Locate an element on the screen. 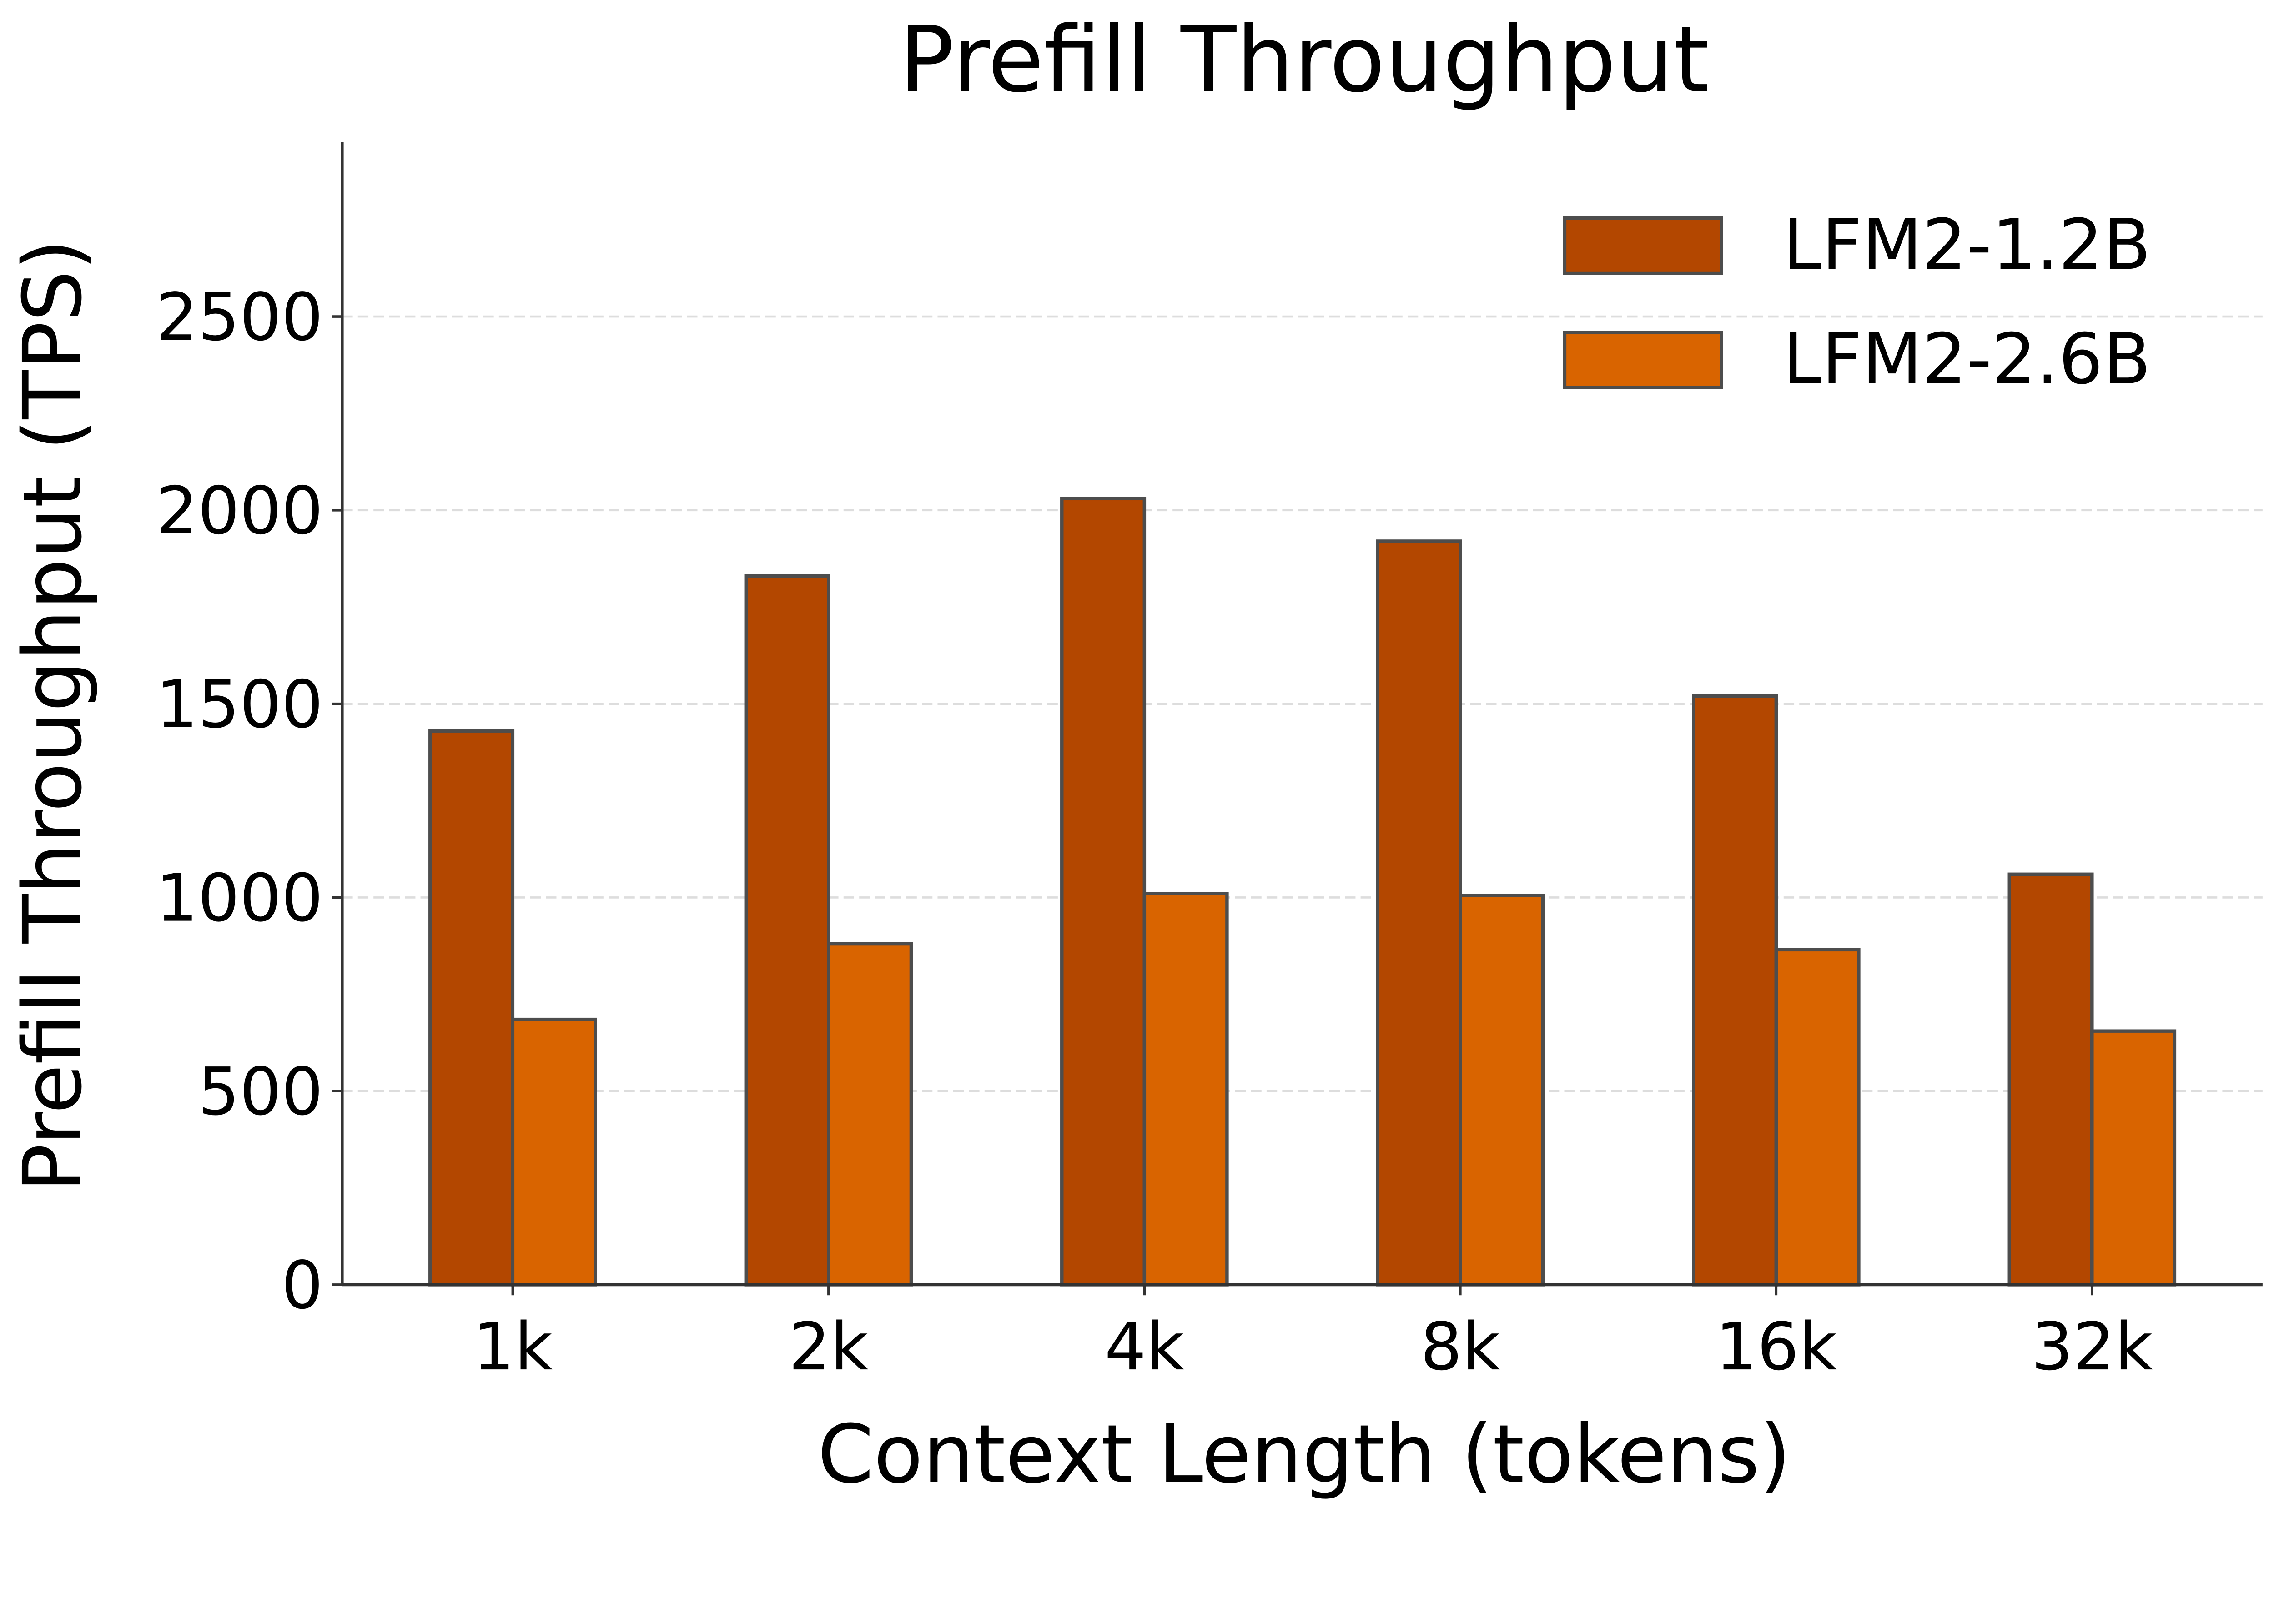 The height and width of the screenshot is (1624, 2274). bar-lfm2-2.6b-2k is located at coordinates (870, 1114).